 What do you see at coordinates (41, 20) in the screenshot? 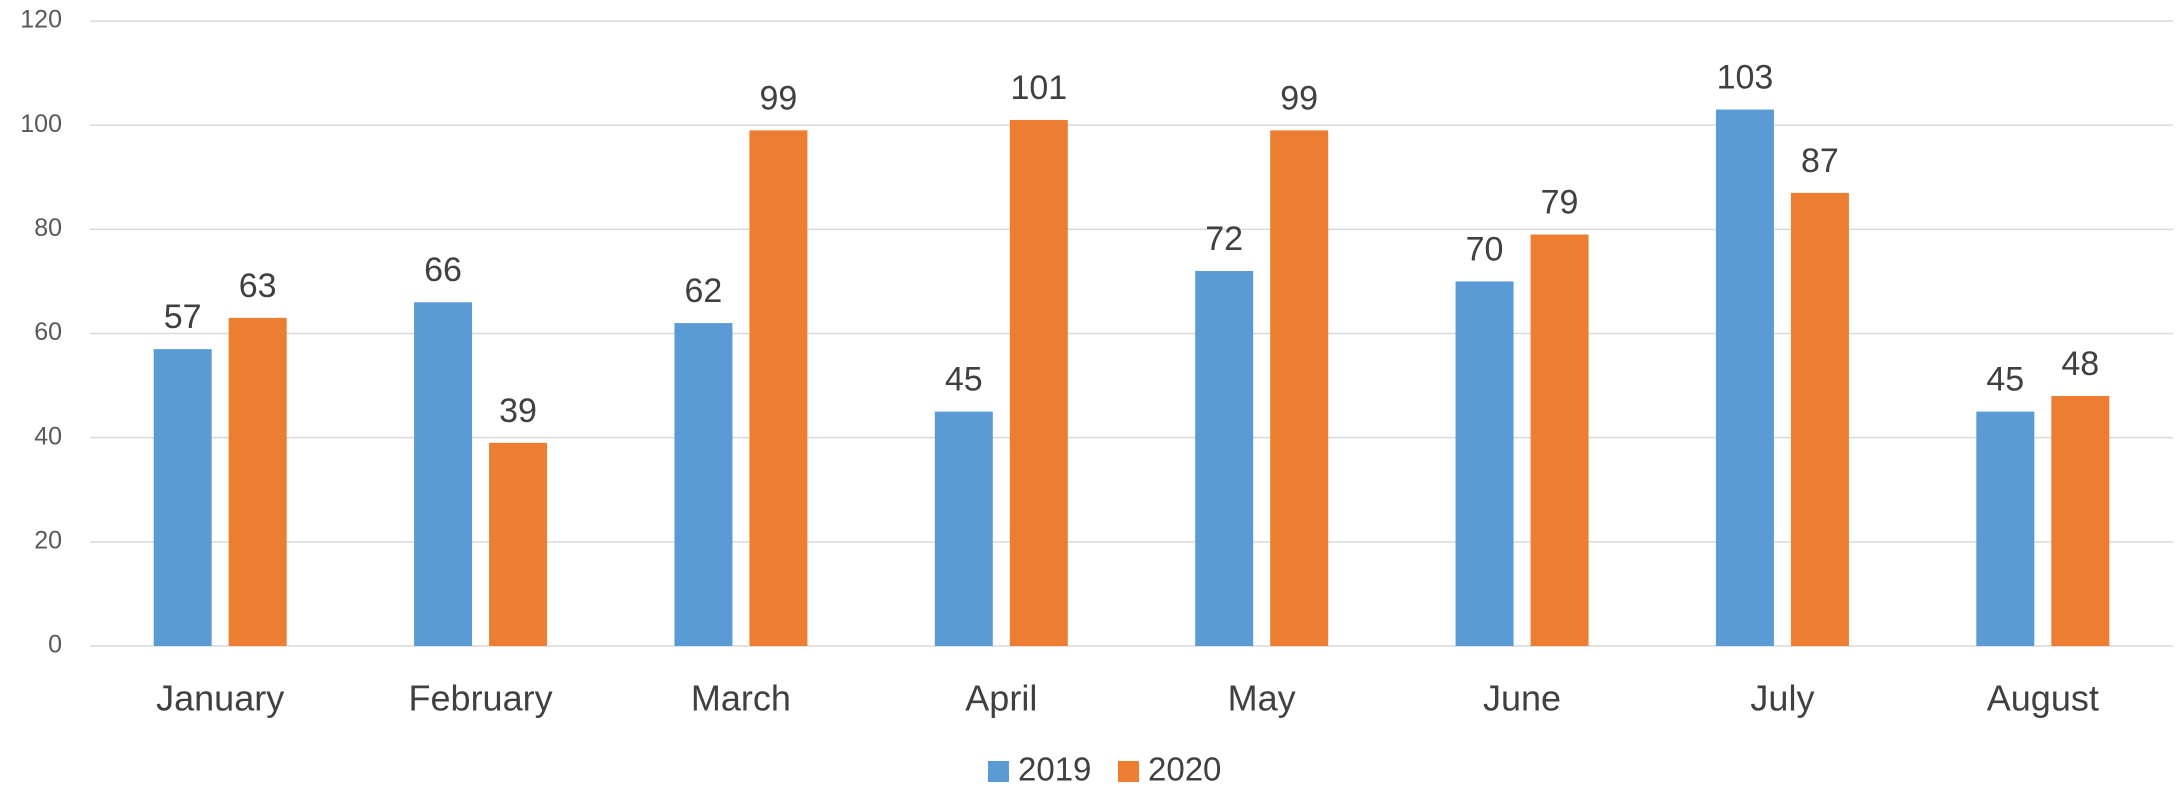
I see `y-tick-label: 120` at bounding box center [41, 20].